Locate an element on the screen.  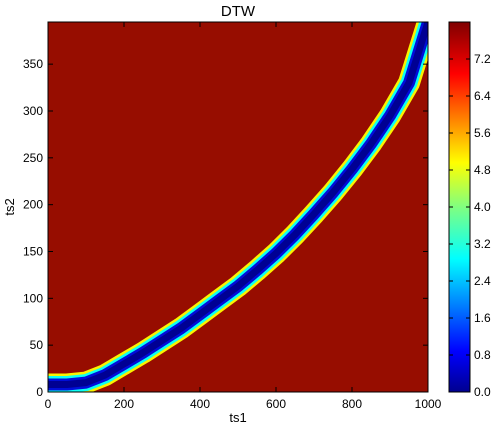
y-tick-label: 250 is located at coordinates (33, 158).